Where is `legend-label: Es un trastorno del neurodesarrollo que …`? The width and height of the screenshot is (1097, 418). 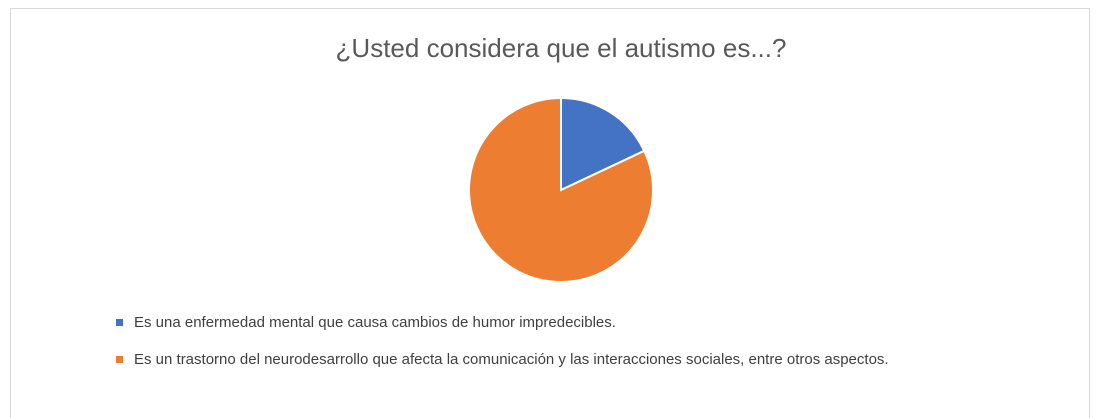
legend-label: Es un trastorno del neurodesarrollo que … is located at coordinates (511, 359).